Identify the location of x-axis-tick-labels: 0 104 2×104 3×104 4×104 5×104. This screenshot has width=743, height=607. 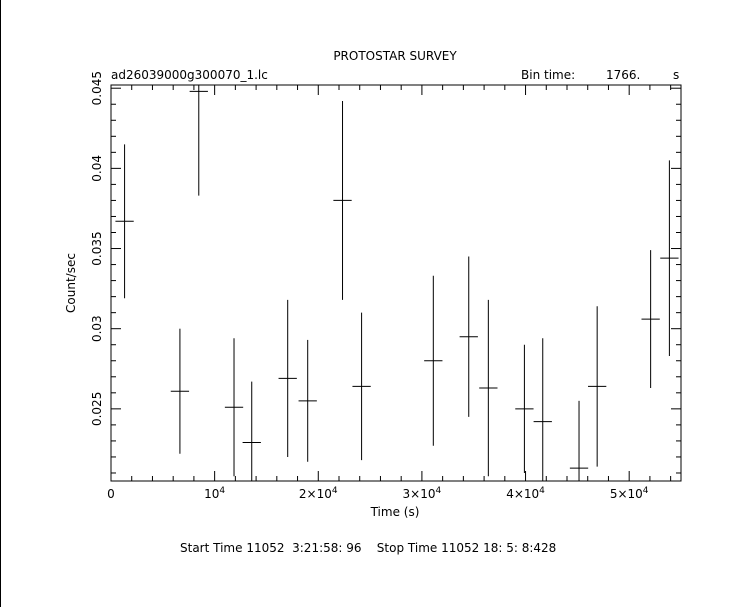
(378, 493).